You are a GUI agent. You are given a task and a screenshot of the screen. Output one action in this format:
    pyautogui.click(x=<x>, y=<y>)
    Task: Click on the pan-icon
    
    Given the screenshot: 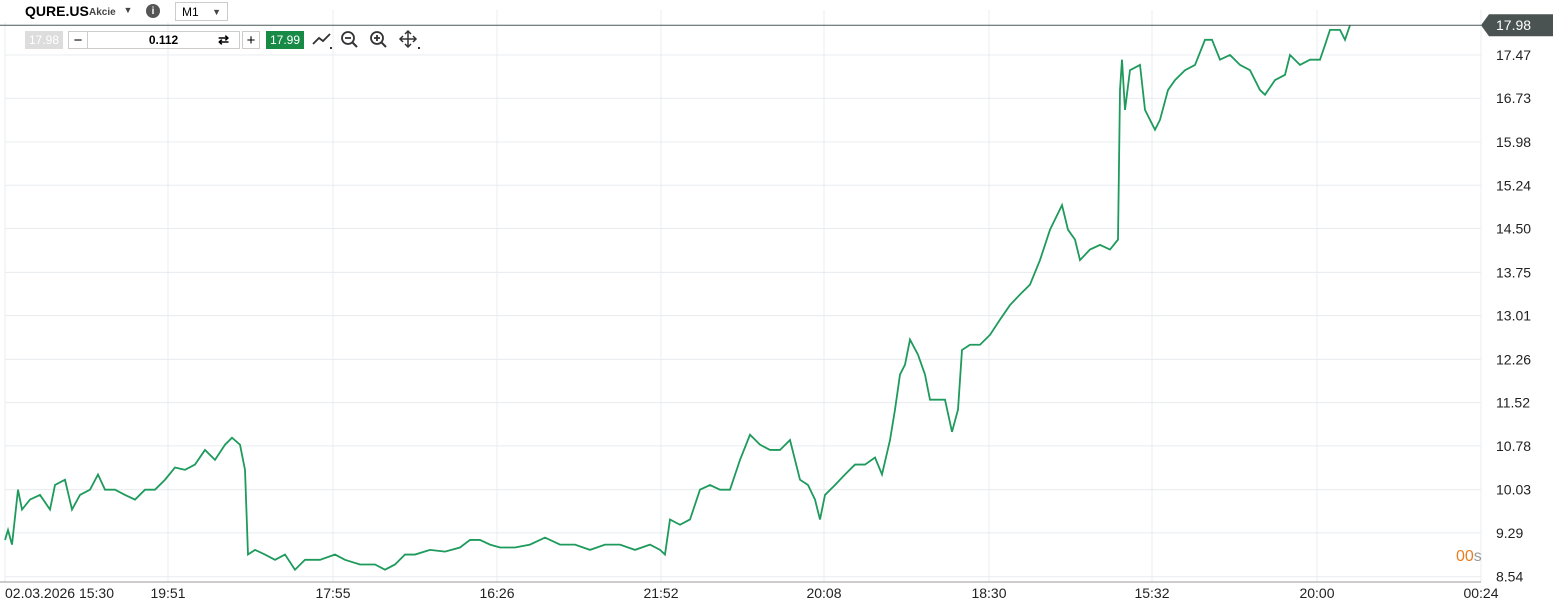 What is the action you would take?
    pyautogui.click(x=408, y=39)
    